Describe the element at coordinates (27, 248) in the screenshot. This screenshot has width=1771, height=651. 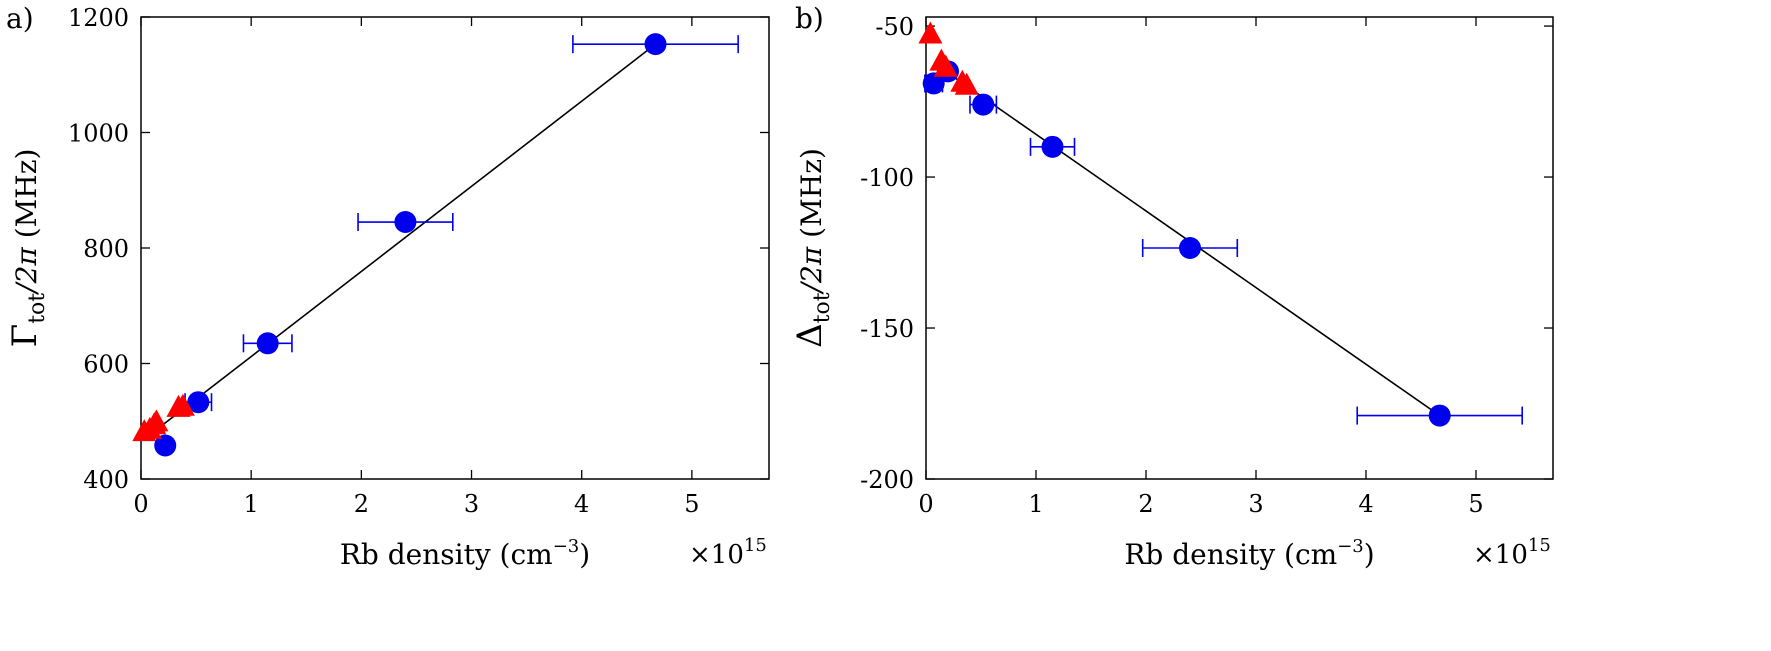
I see `y-axis-title: Γtot/2π (MHz)` at that location.